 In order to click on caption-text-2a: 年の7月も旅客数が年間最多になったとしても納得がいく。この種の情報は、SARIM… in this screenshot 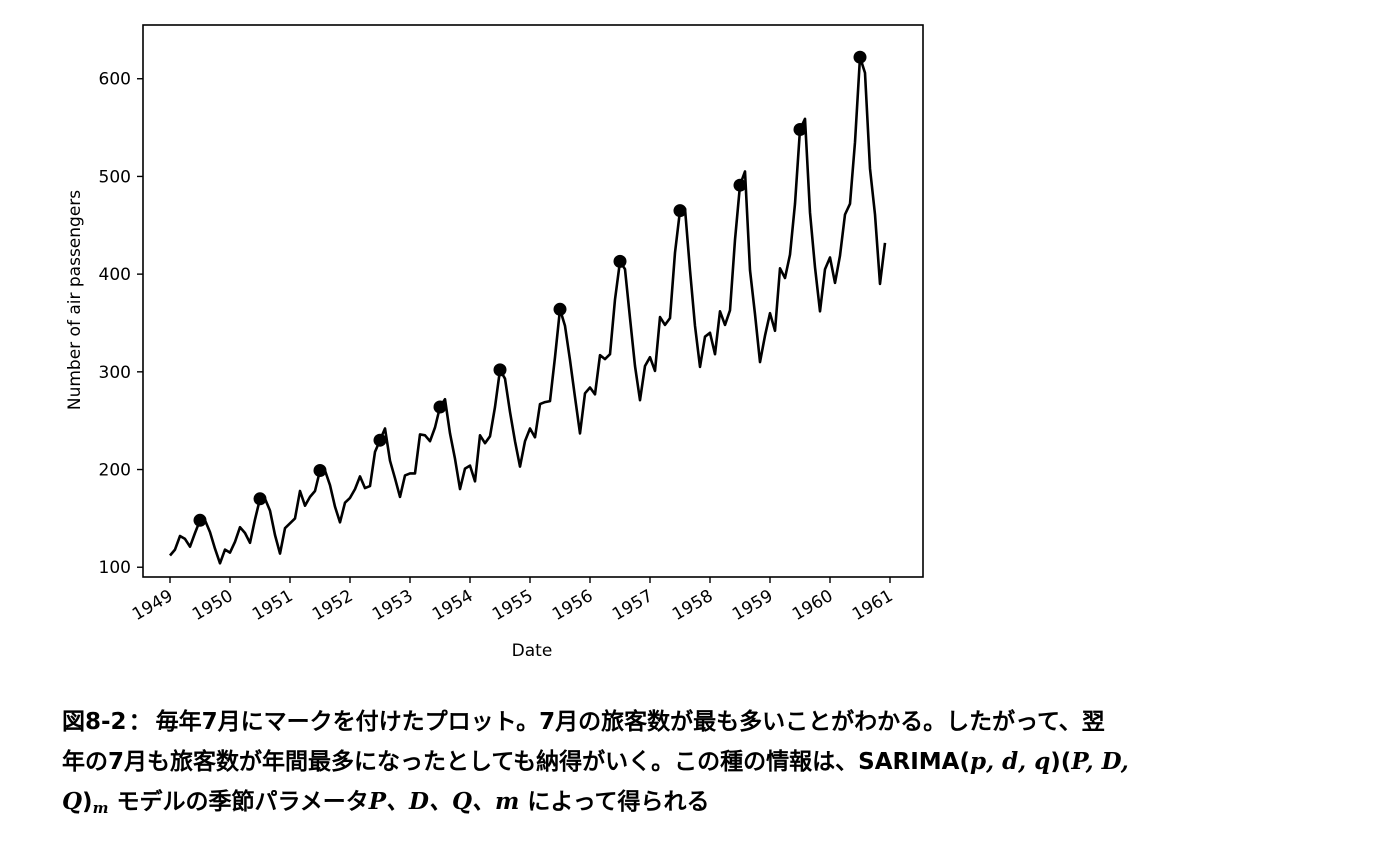, I will do `click(516, 762)`.